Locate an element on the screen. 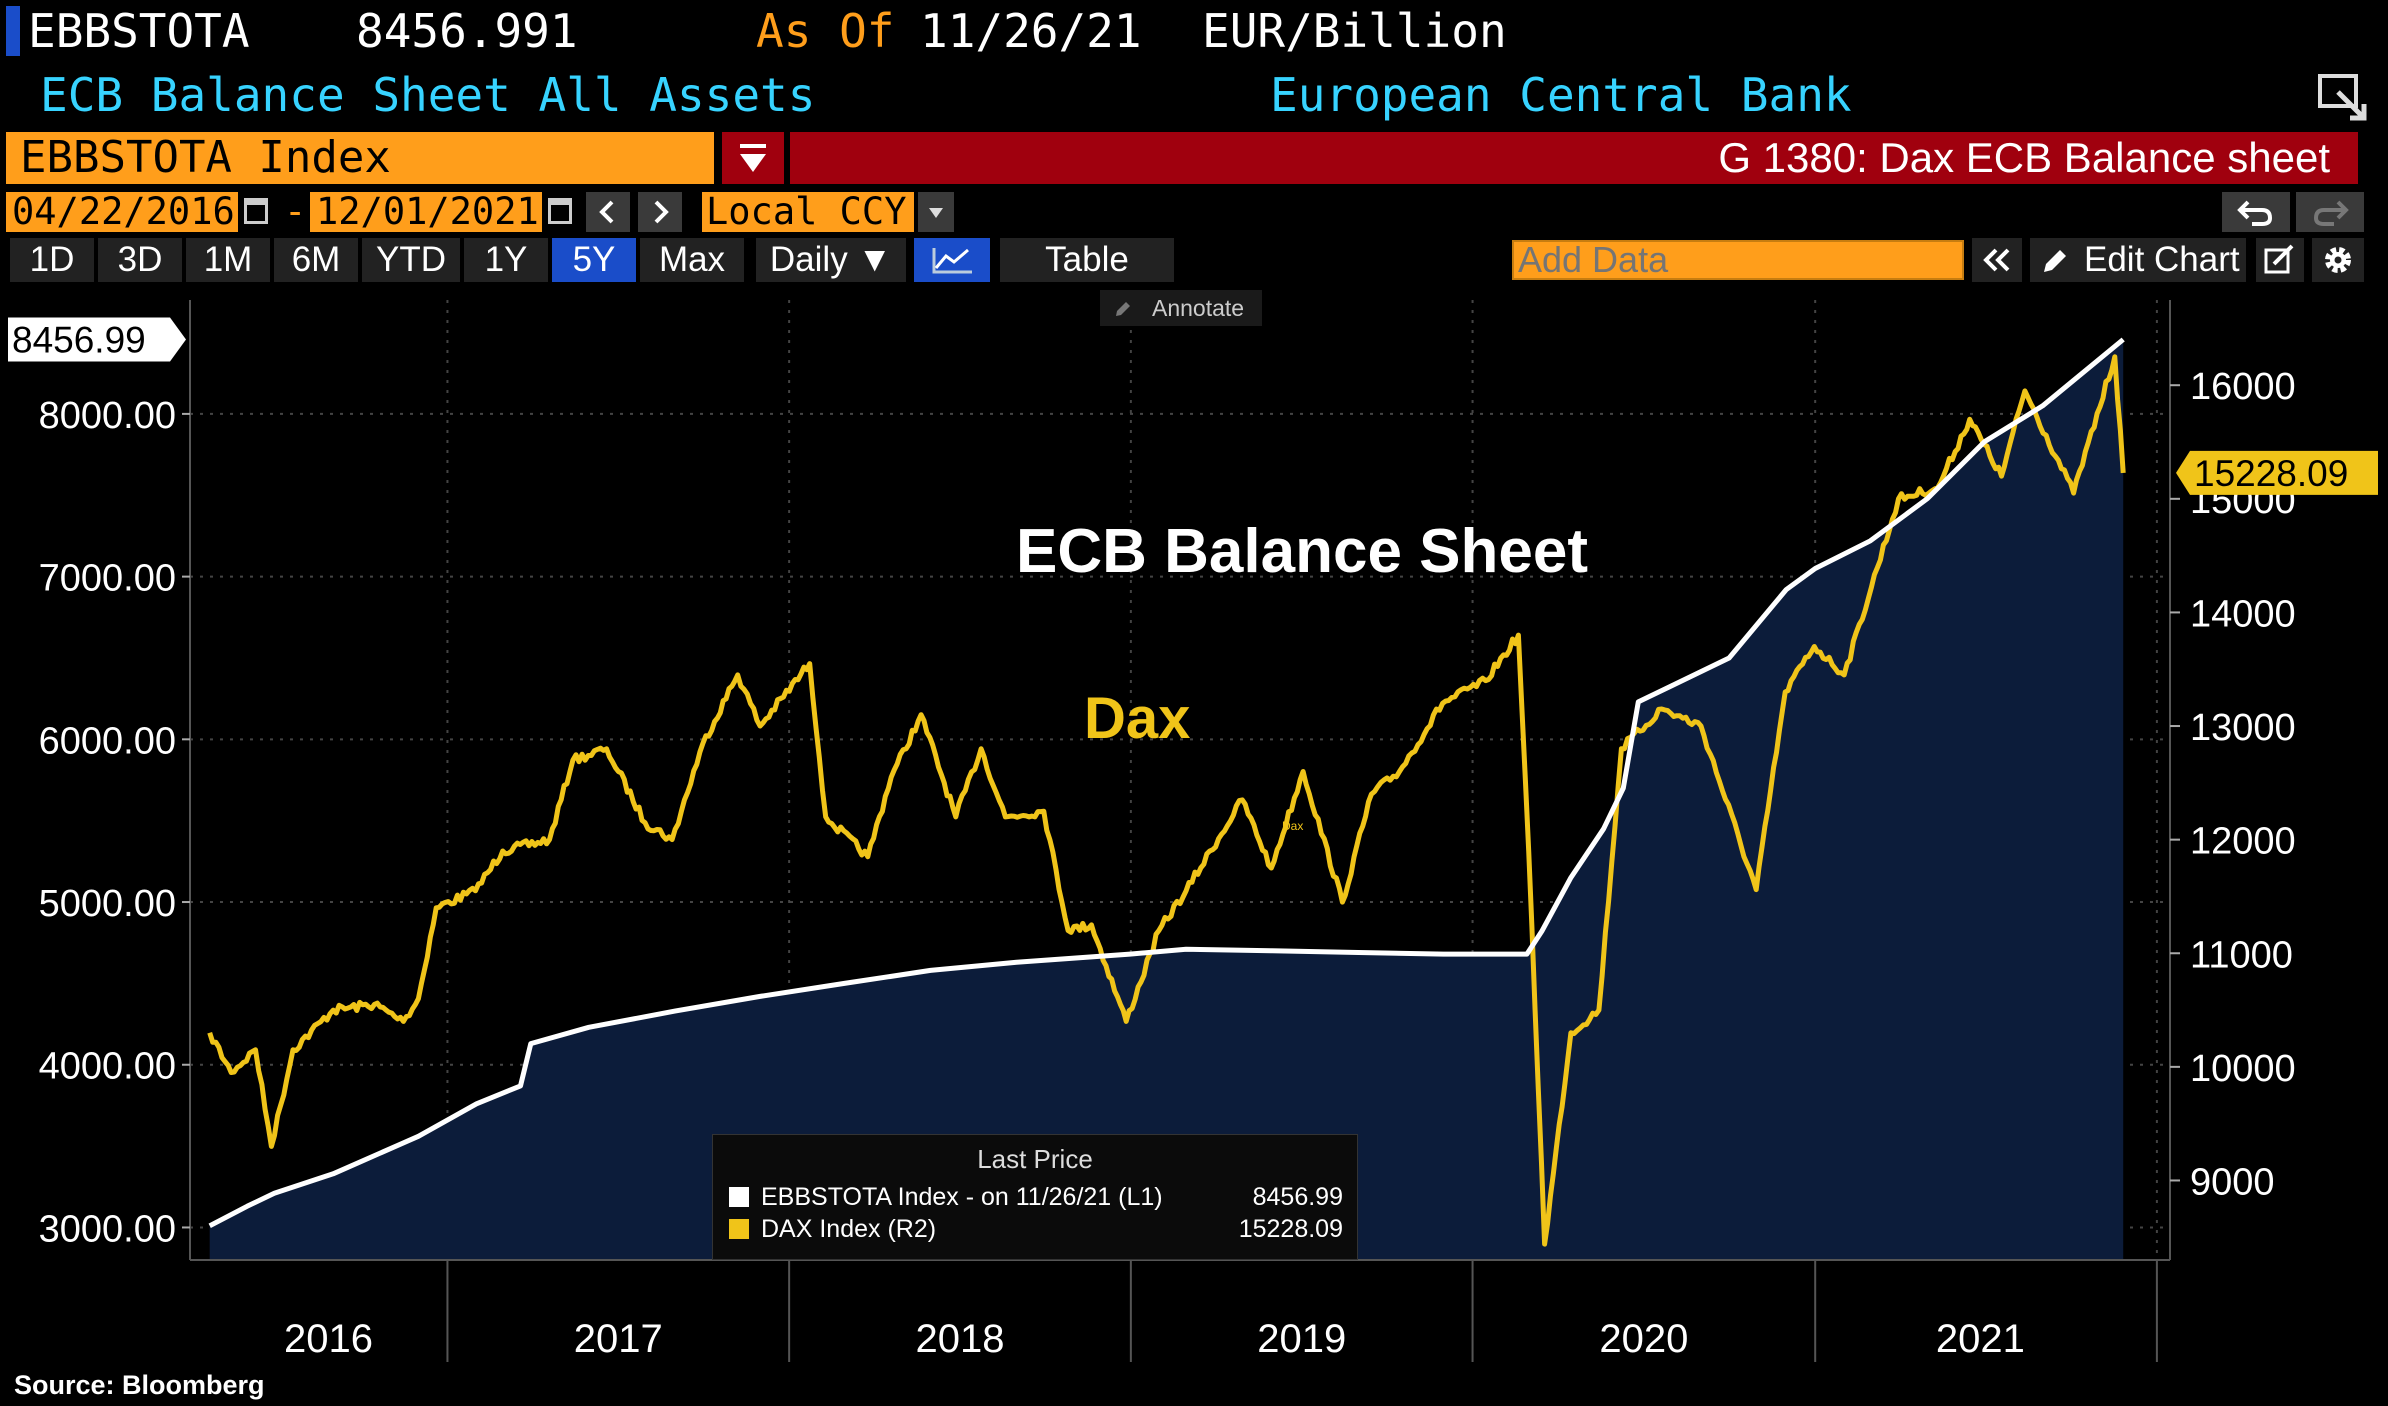  undo-button is located at coordinates (2256, 212).